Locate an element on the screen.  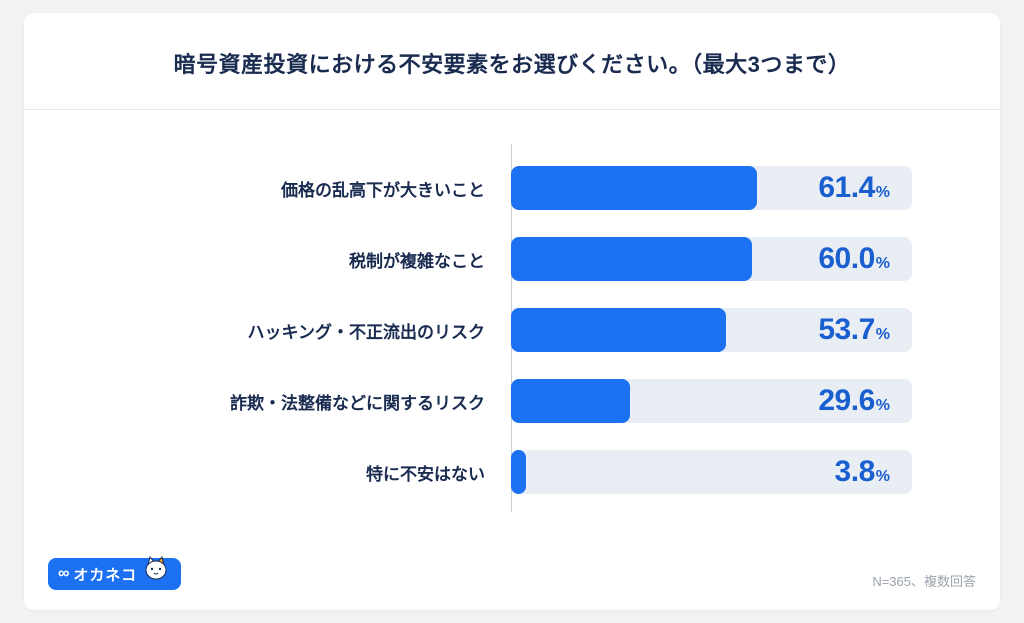
bar-value-number: 60.0 is located at coordinates (846, 258).